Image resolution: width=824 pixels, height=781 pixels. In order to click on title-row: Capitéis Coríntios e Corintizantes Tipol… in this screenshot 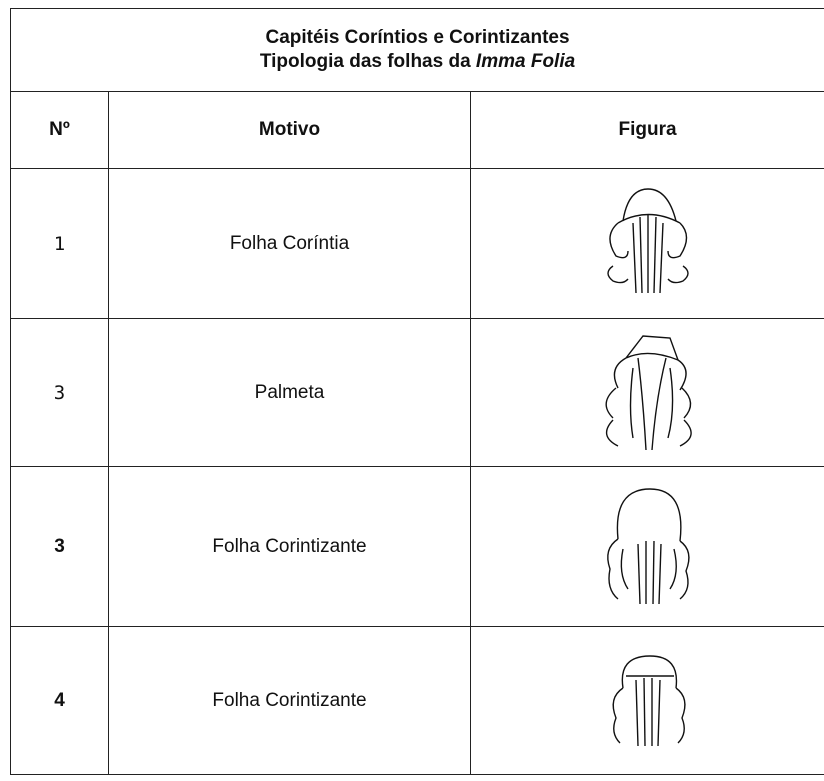, I will do `click(416, 50)`.